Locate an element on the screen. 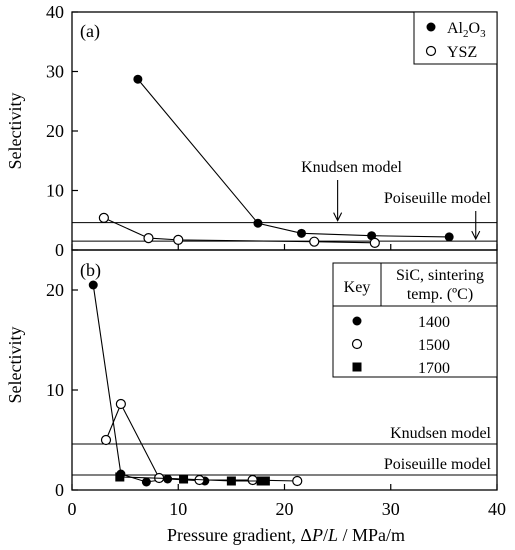 The image size is (515, 550). panel-b-legend-title-1: SiC, sintering is located at coordinates (440, 275).